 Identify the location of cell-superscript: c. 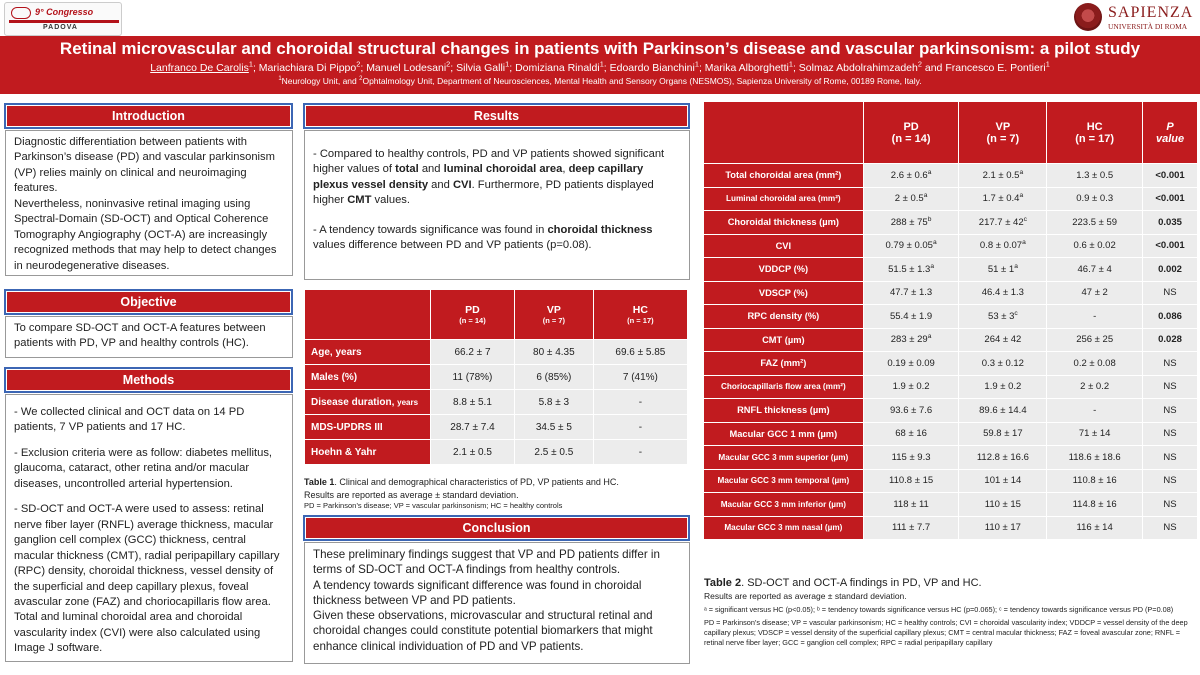
(1016, 313).